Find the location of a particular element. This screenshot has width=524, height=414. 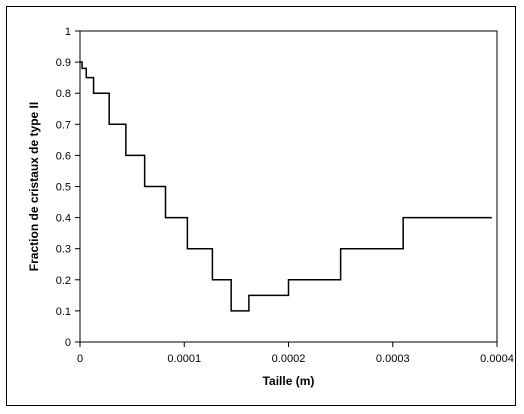

y-tick-label: 1 is located at coordinates (68, 32).